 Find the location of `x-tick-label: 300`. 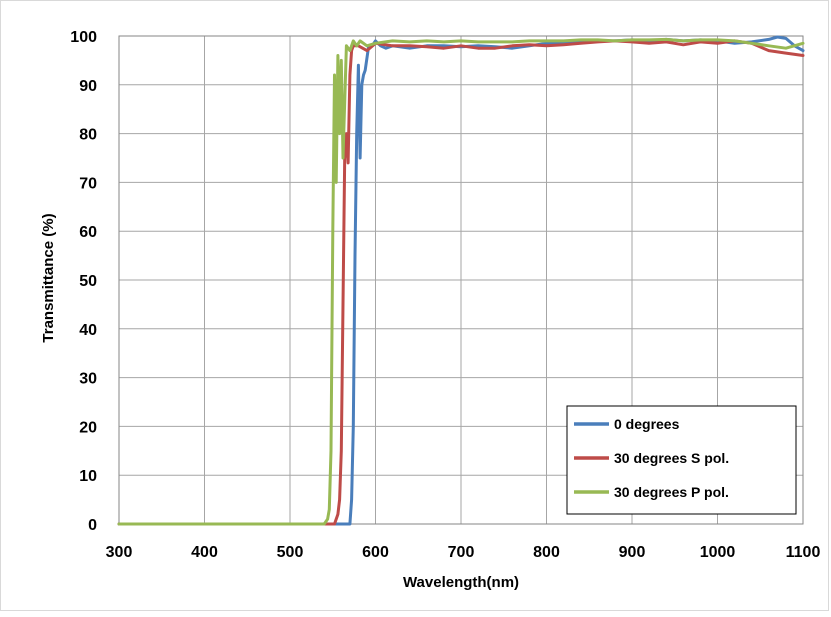

x-tick-label: 300 is located at coordinates (119, 552).